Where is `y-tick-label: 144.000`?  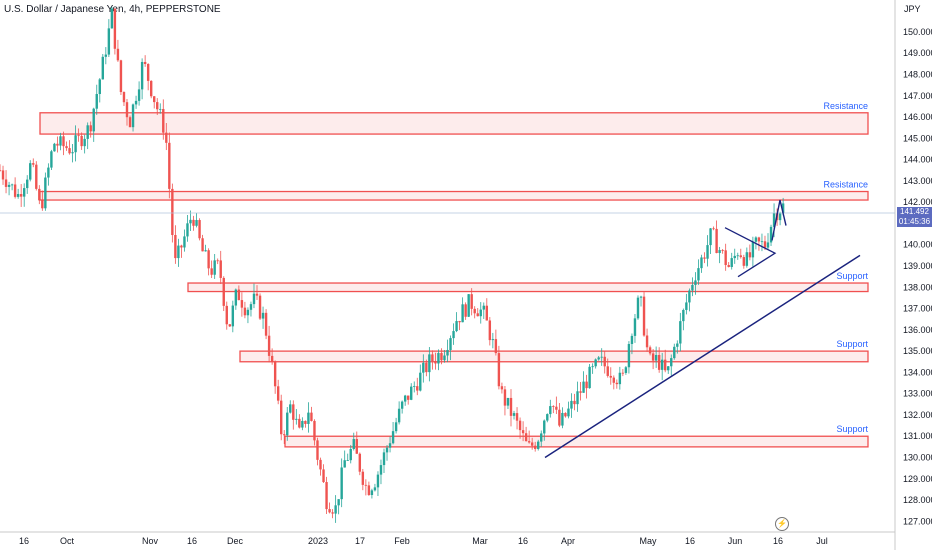
y-tick-label: 144.000 is located at coordinates (917, 160).